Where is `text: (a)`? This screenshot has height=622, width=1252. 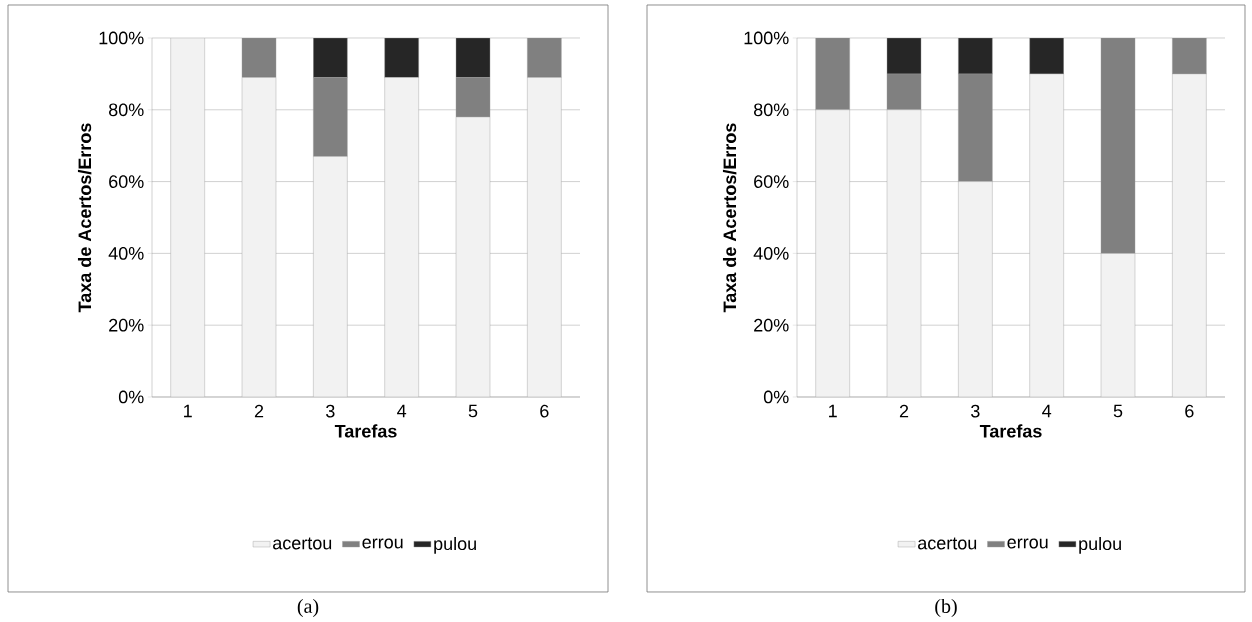
text: (a) is located at coordinates (308, 608).